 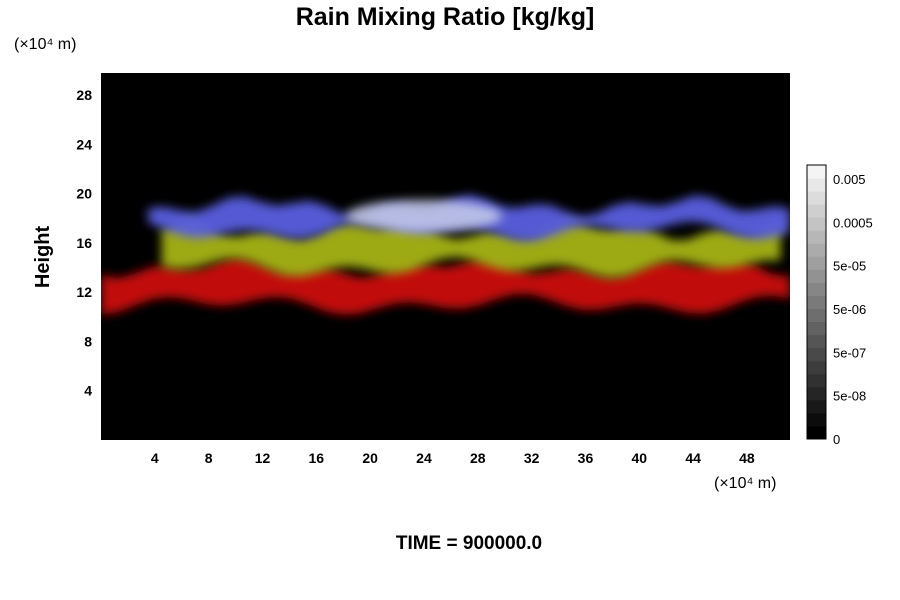 What do you see at coordinates (849, 396) in the screenshot?
I see `colorbar-tick-label: 5e-08` at bounding box center [849, 396].